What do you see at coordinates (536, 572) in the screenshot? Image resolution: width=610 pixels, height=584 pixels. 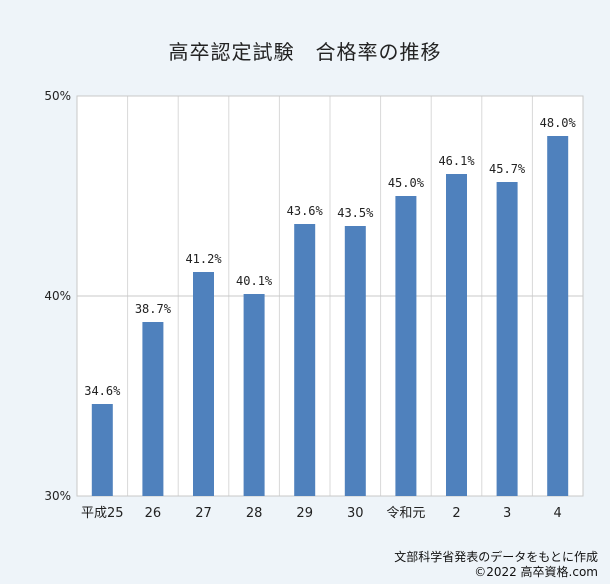 I see `copyright-text: ©2022 高卒資格.com` at bounding box center [536, 572].